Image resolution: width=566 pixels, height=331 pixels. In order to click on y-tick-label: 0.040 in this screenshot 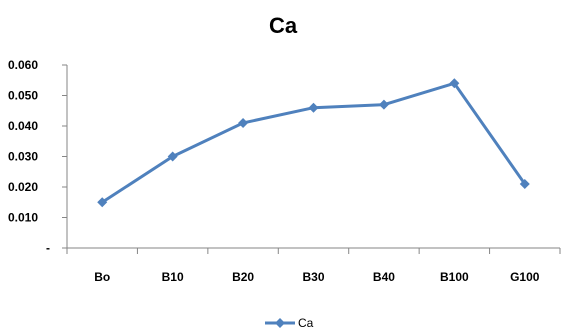, I will do `click(23, 126)`.